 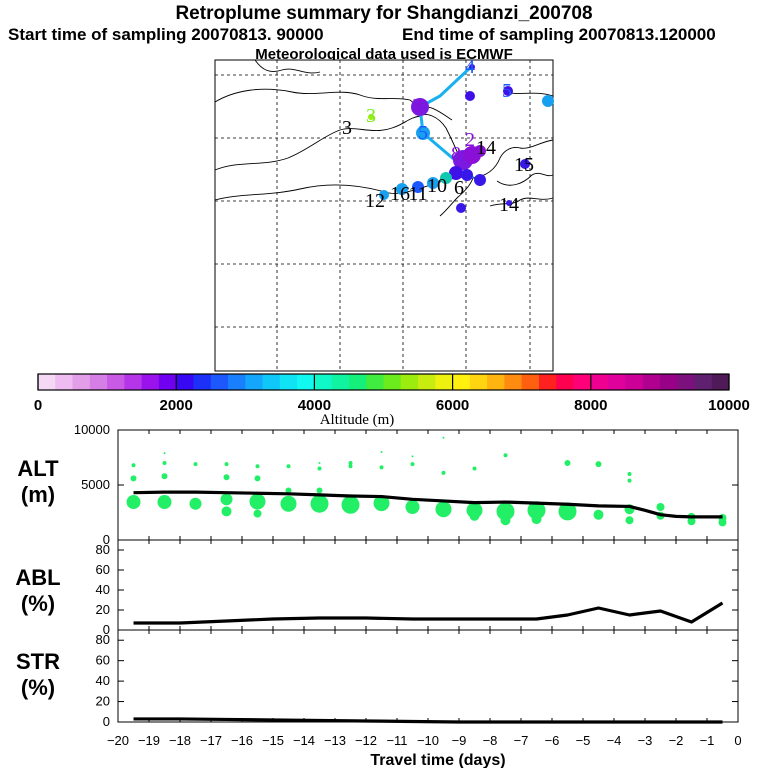 I want to click on y-tick-label: 5000, so click(x=95, y=484).